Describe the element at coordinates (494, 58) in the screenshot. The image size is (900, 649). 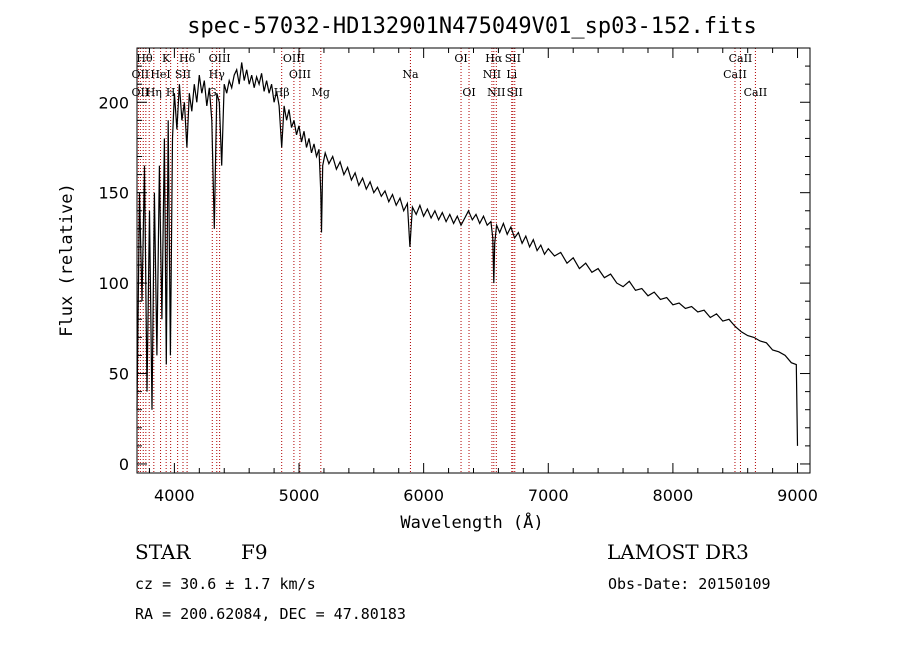
I see `ion-line-label: Hα` at that location.